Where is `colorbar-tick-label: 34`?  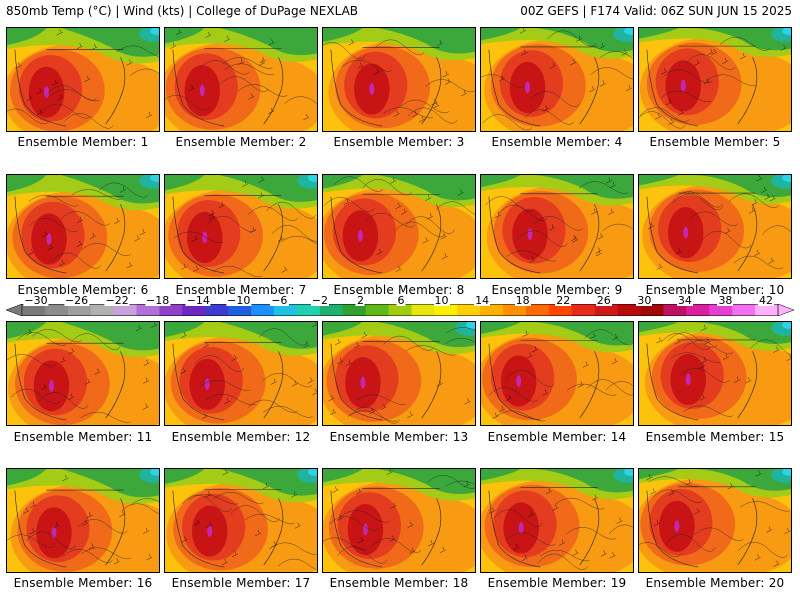 colorbar-tick-label: 34 is located at coordinates (684, 300).